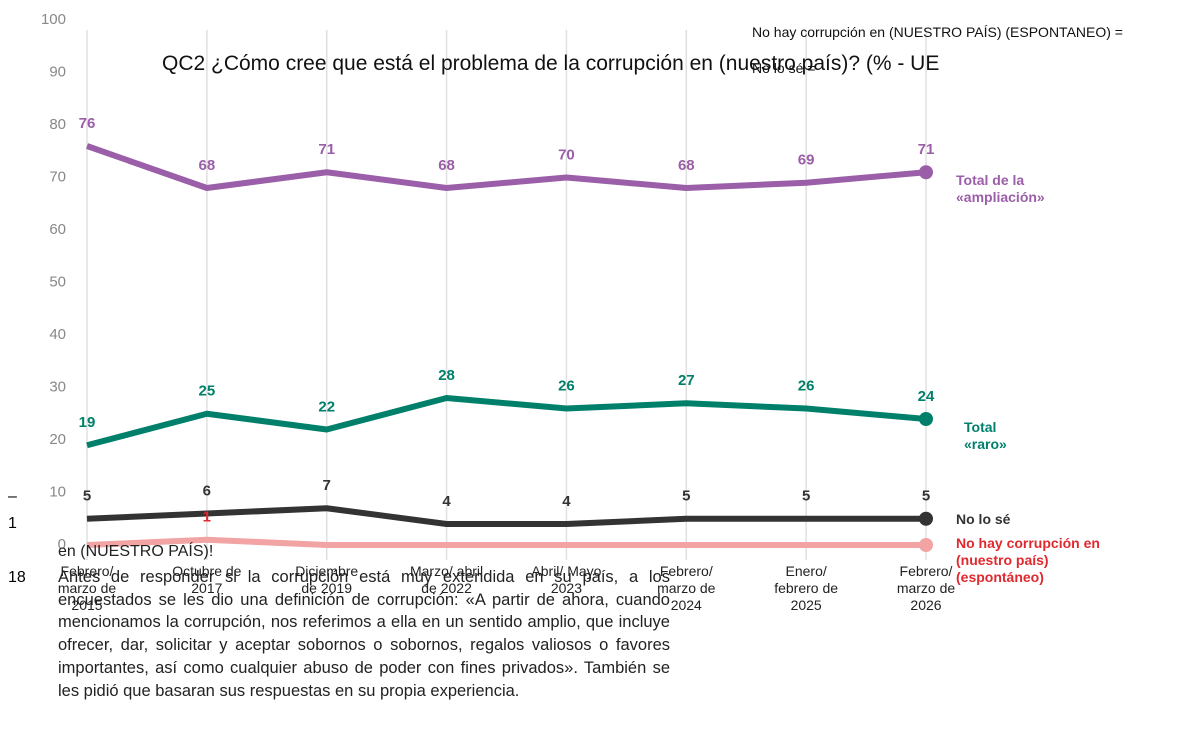  What do you see at coordinates (12, 496) in the screenshot?
I see `footnote-dash: –` at bounding box center [12, 496].